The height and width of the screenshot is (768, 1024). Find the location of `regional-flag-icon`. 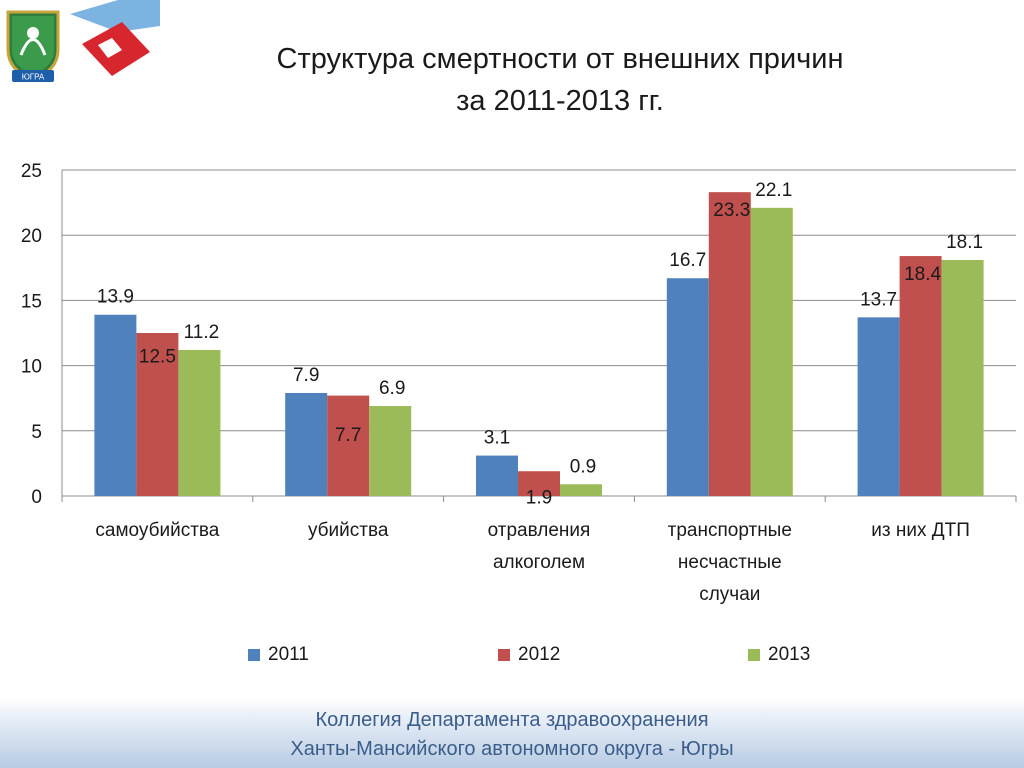

regional-flag-icon is located at coordinates (115, 38).